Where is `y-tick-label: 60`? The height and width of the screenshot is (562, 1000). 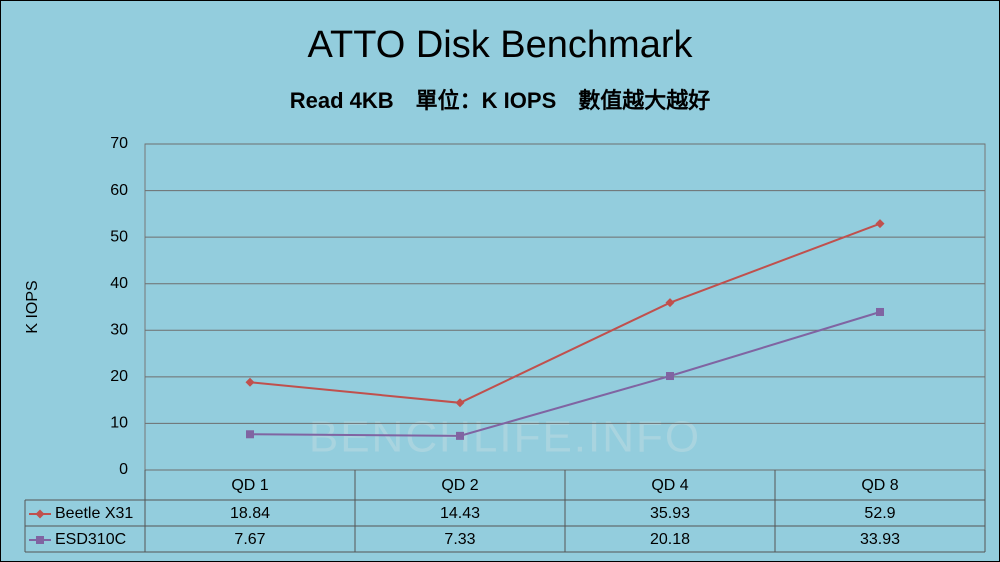
y-tick-label: 60 is located at coordinates (119, 190).